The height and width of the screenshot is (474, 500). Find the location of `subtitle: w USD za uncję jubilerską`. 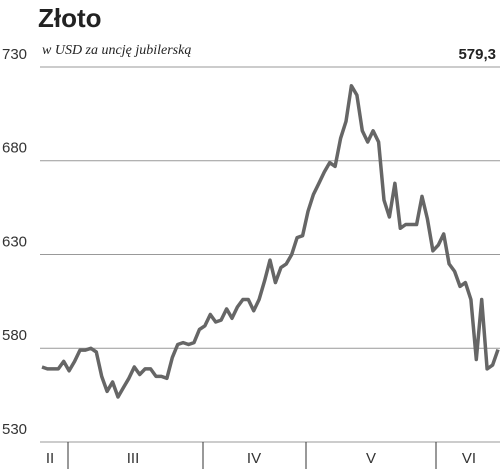

subtitle: w USD za uncję jubilerską is located at coordinates (116, 50).